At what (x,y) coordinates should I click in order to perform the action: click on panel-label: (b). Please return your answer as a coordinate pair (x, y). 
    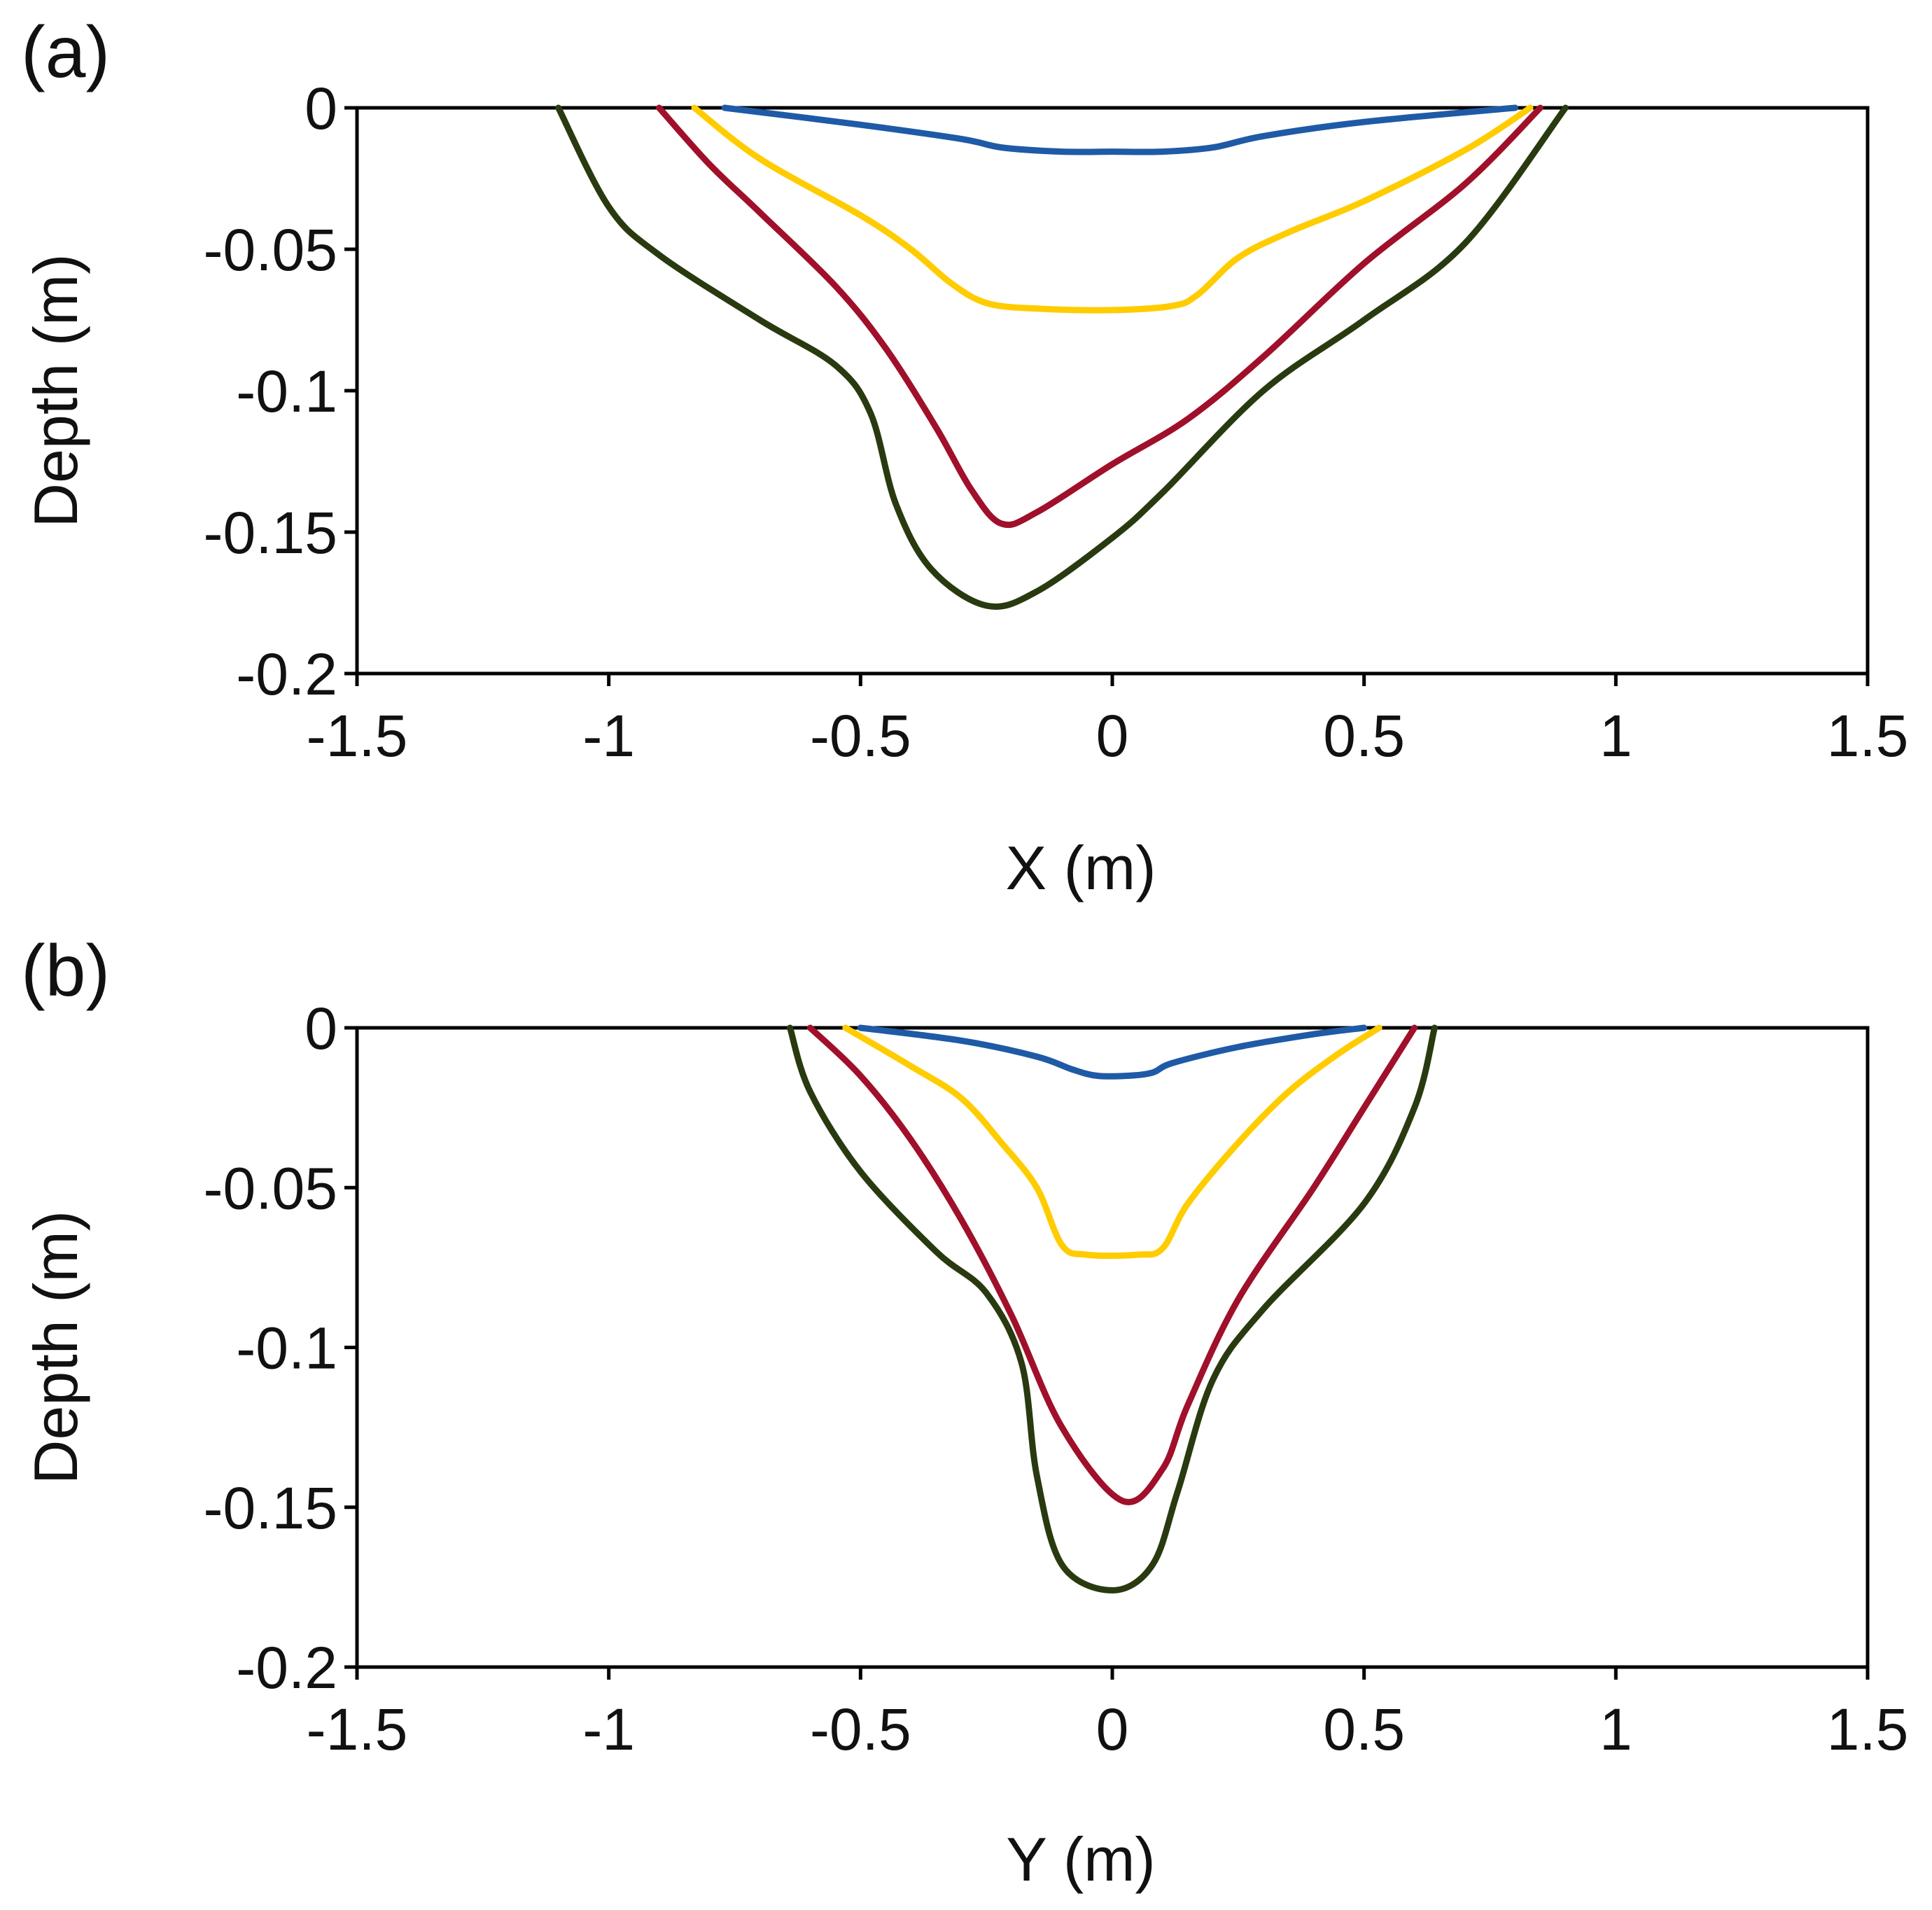
    Looking at the image, I should click on (65, 971).